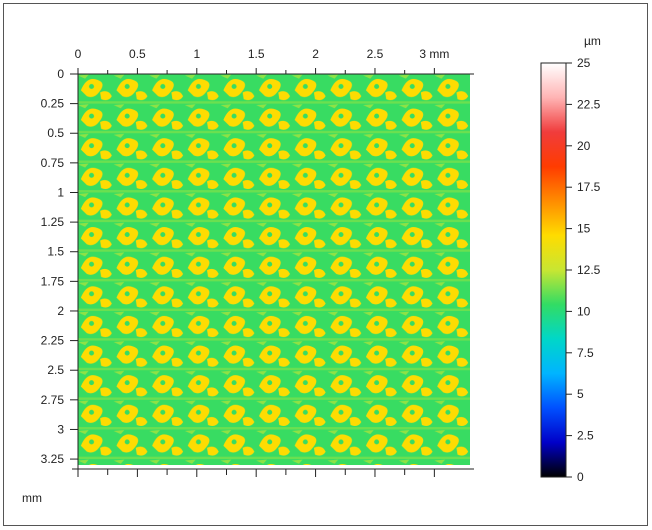 The width and height of the screenshot is (652, 530). What do you see at coordinates (53, 222) in the screenshot?
I see `y-tick-label: 1.25` at bounding box center [53, 222].